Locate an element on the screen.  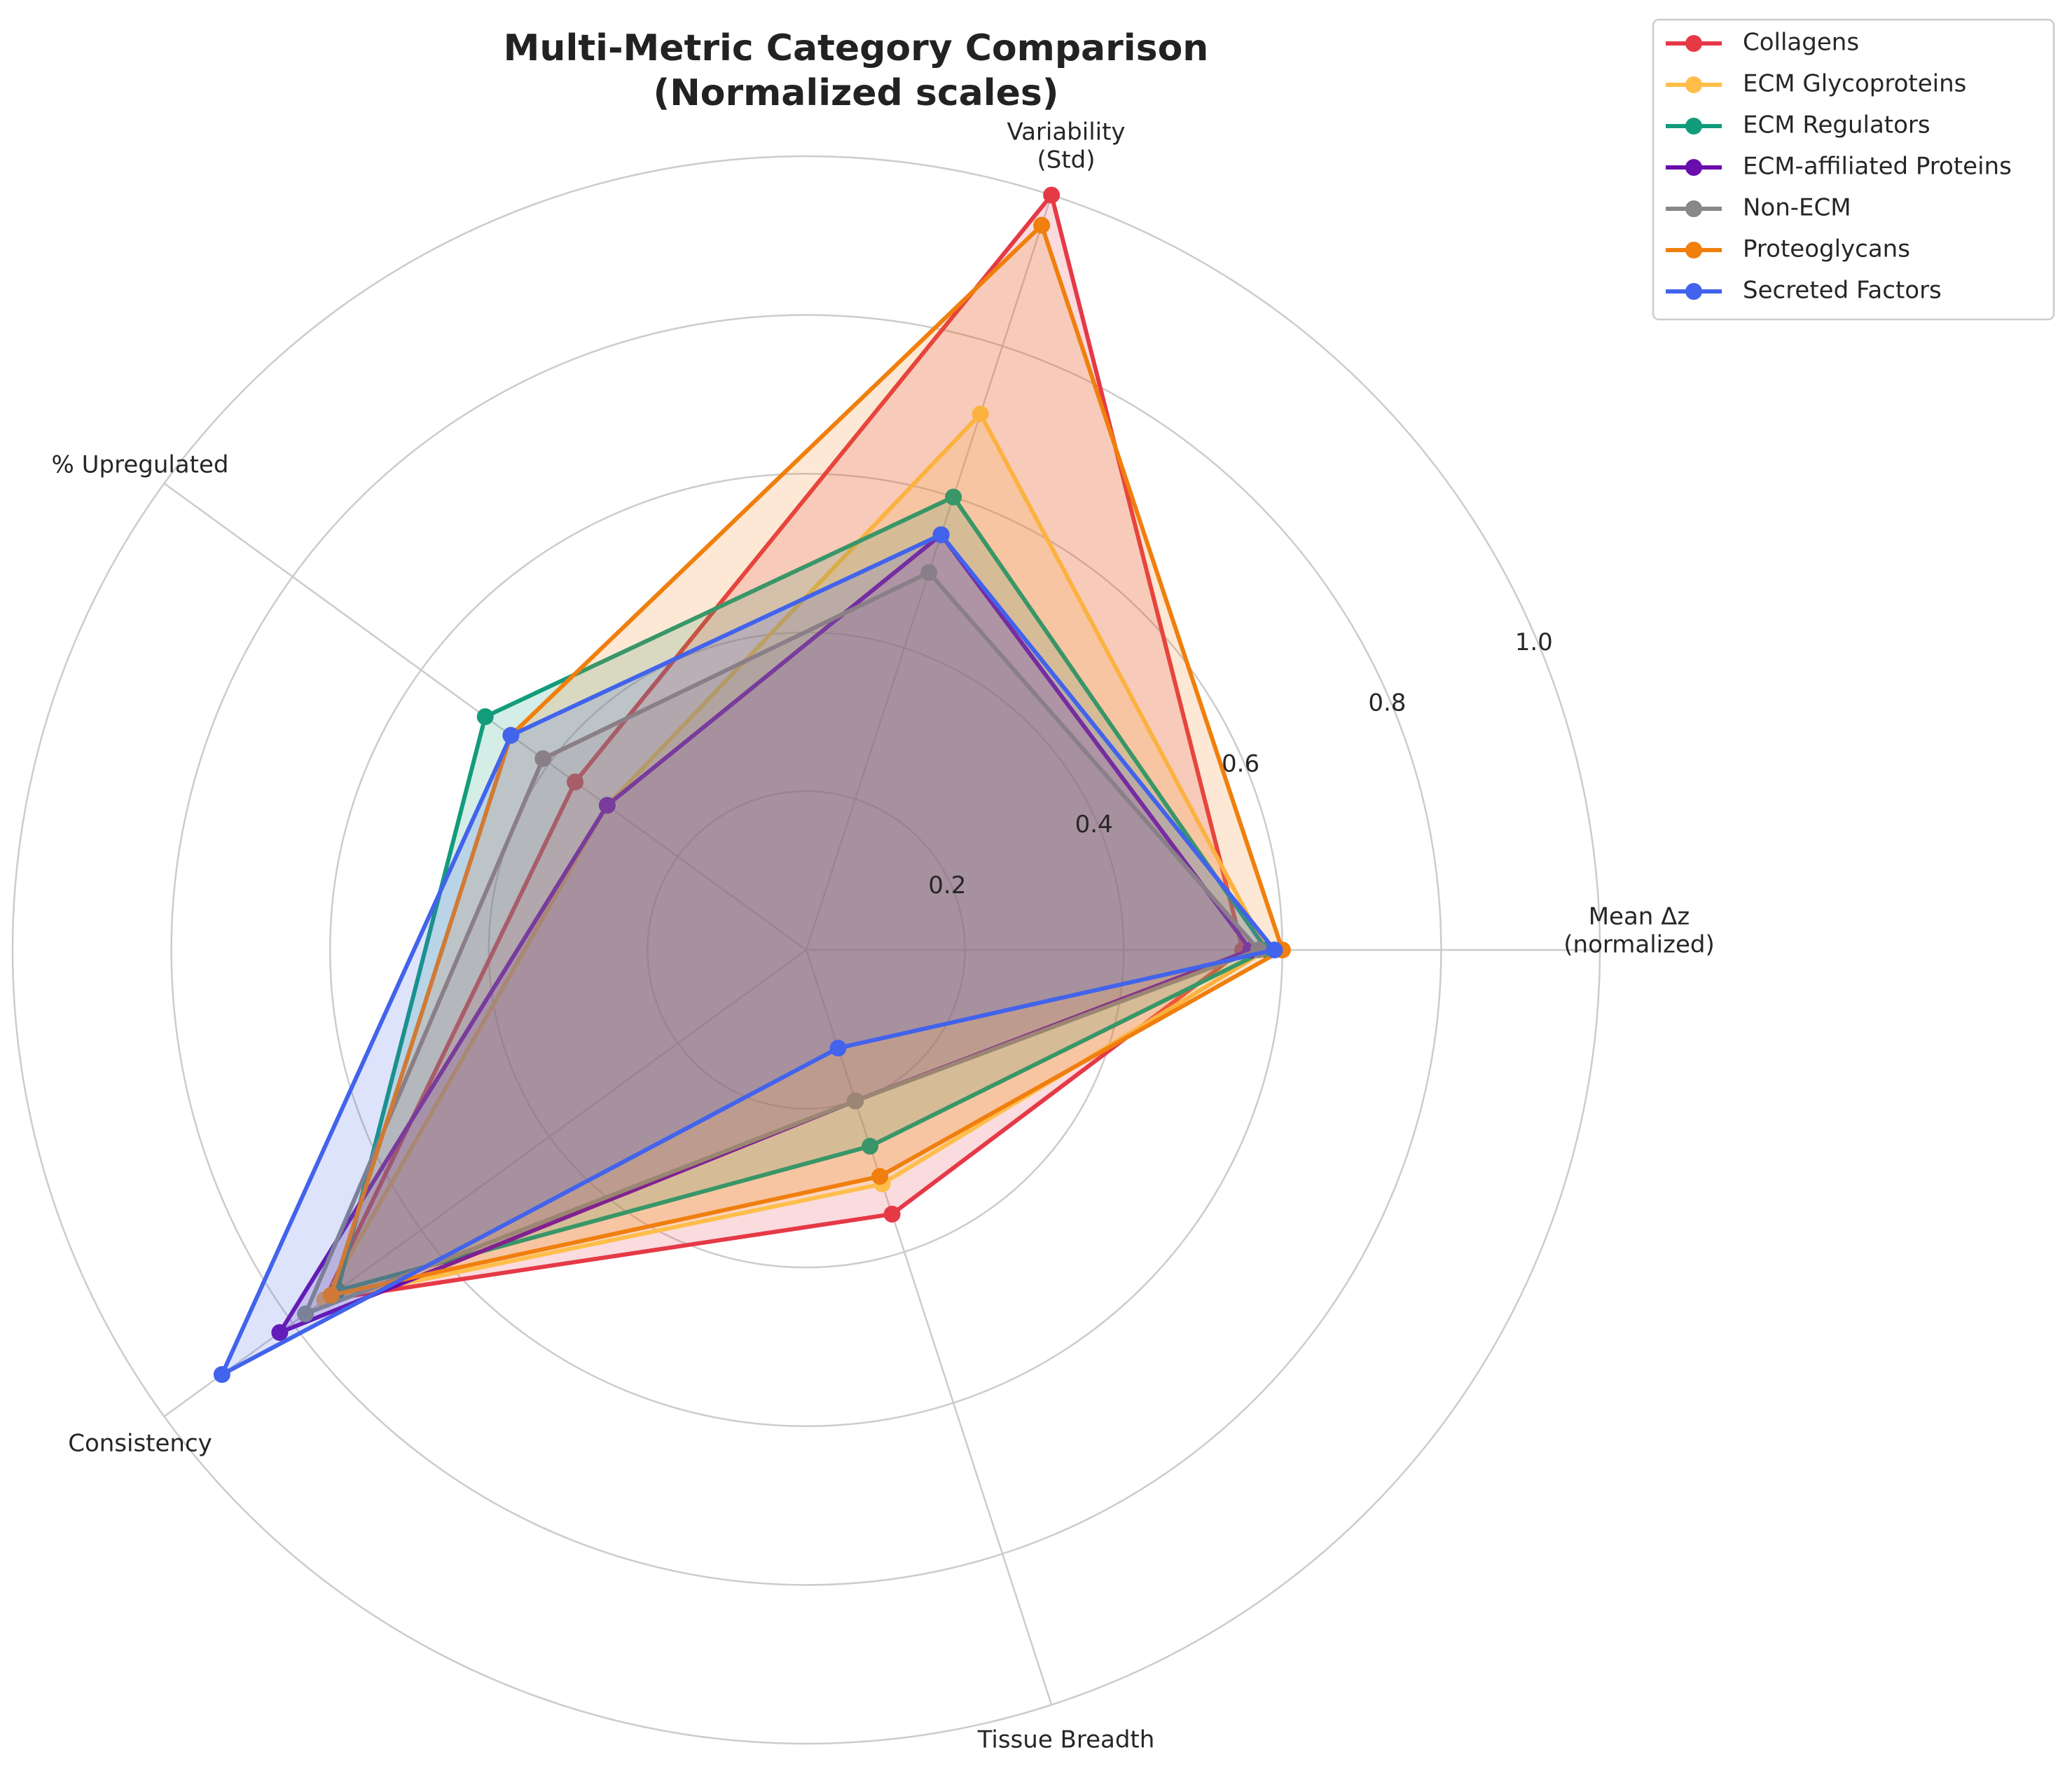
radial-tick-label-3: 0.6 is located at coordinates (1241, 764).